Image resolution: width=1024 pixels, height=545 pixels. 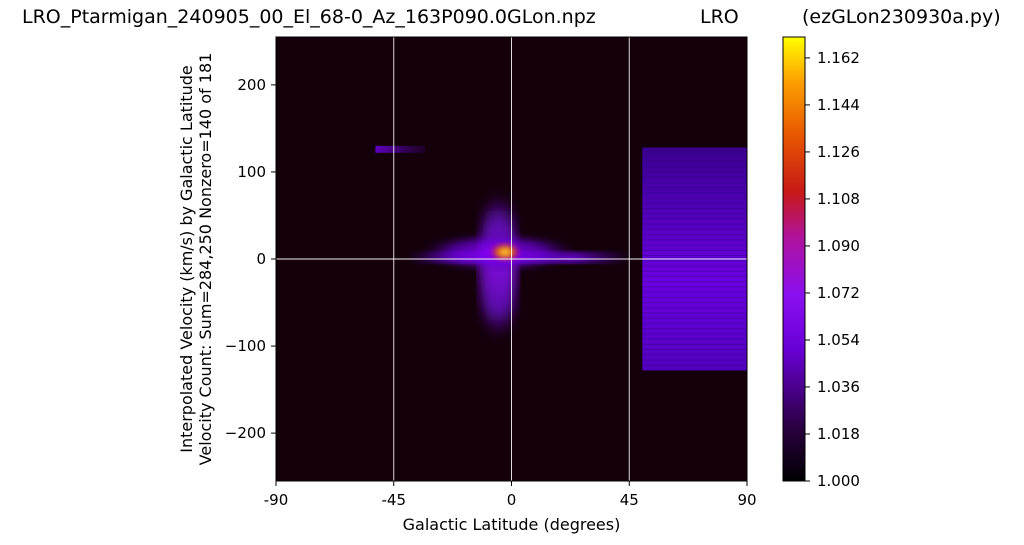 I want to click on y-tick-label: 0, so click(x=261, y=259).